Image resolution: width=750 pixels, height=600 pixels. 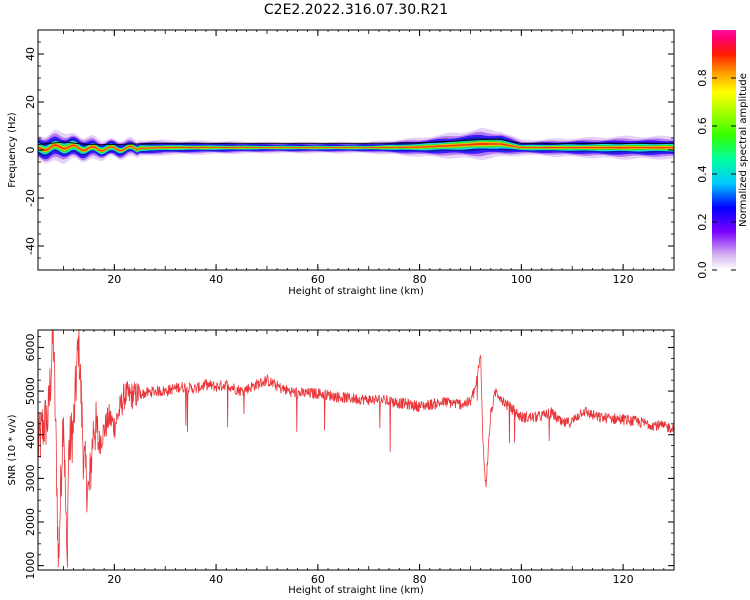 I want to click on snr-xlabel: Height of straight line (km), so click(x=356, y=590).